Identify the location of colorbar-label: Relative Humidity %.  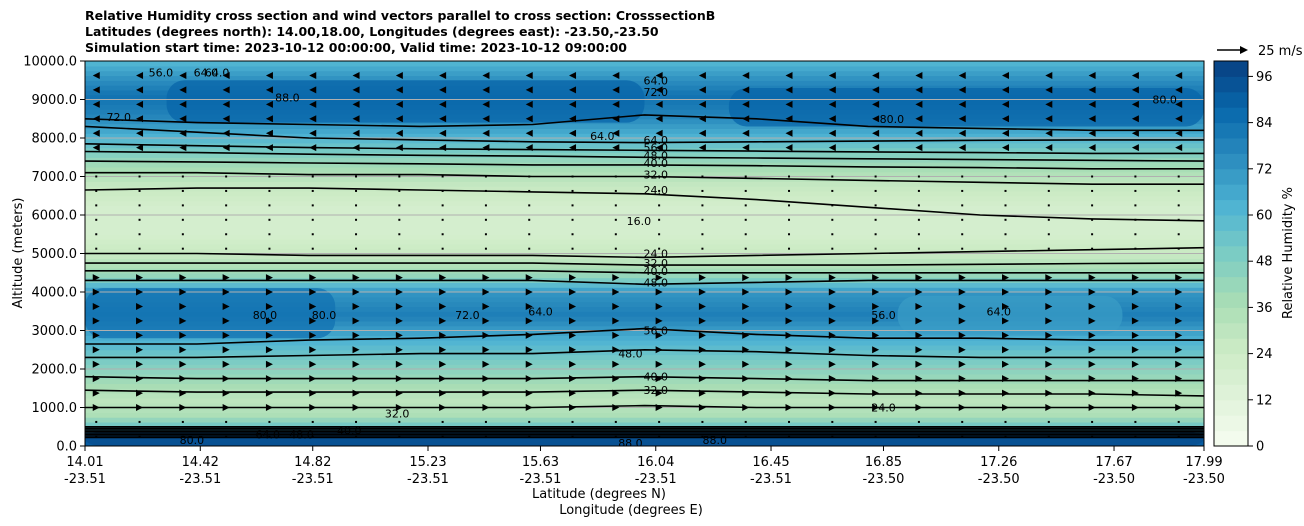
(1288, 253).